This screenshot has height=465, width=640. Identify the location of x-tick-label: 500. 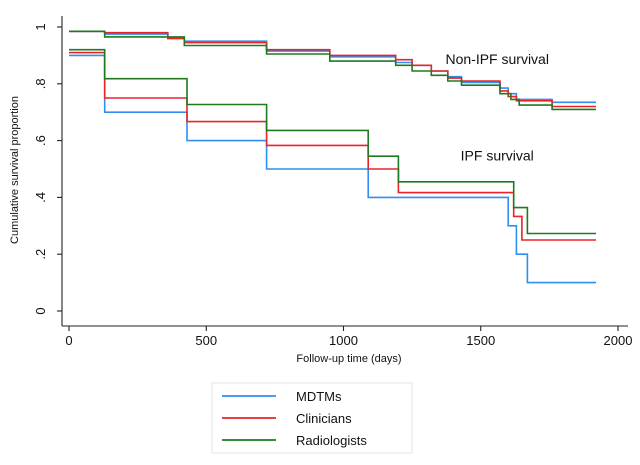
(206, 340).